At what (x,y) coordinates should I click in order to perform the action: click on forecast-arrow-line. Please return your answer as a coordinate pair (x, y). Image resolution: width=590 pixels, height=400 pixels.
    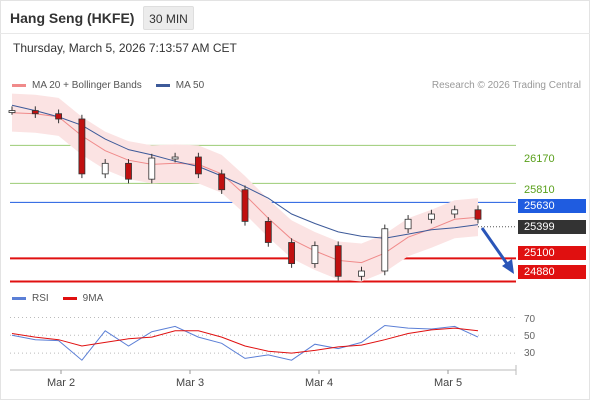
    Looking at the image, I should click on (496, 248).